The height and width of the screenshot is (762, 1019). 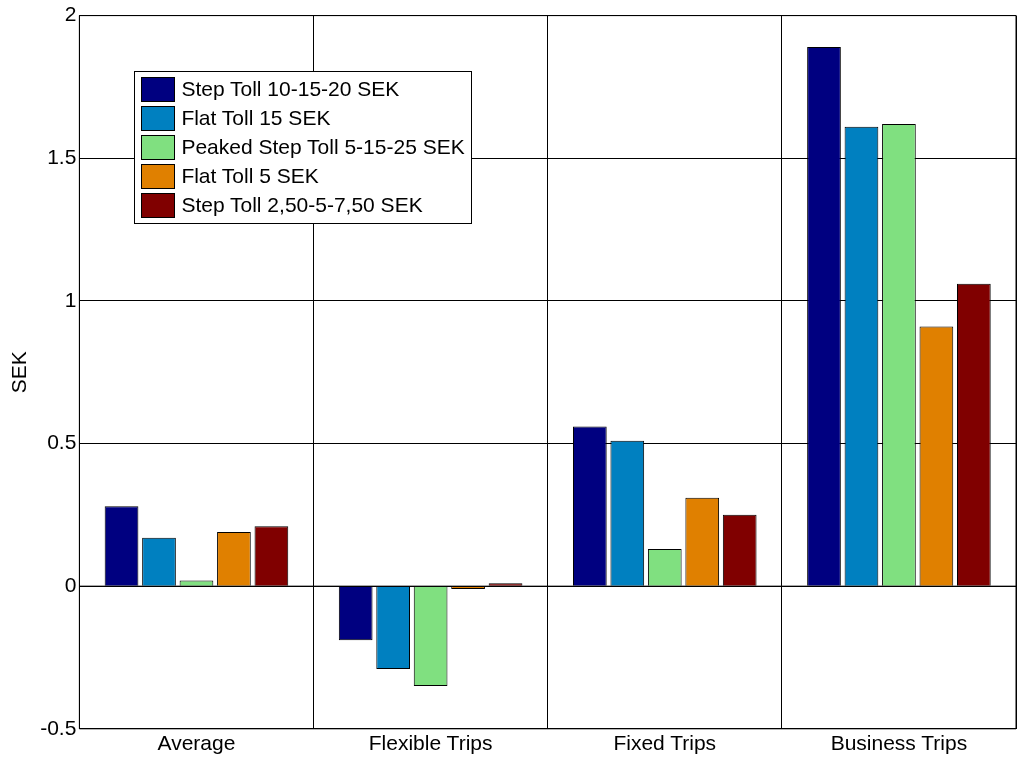 I want to click on legend-label: Step Toll 2,50-5-7,50 SEK, so click(x=302, y=205).